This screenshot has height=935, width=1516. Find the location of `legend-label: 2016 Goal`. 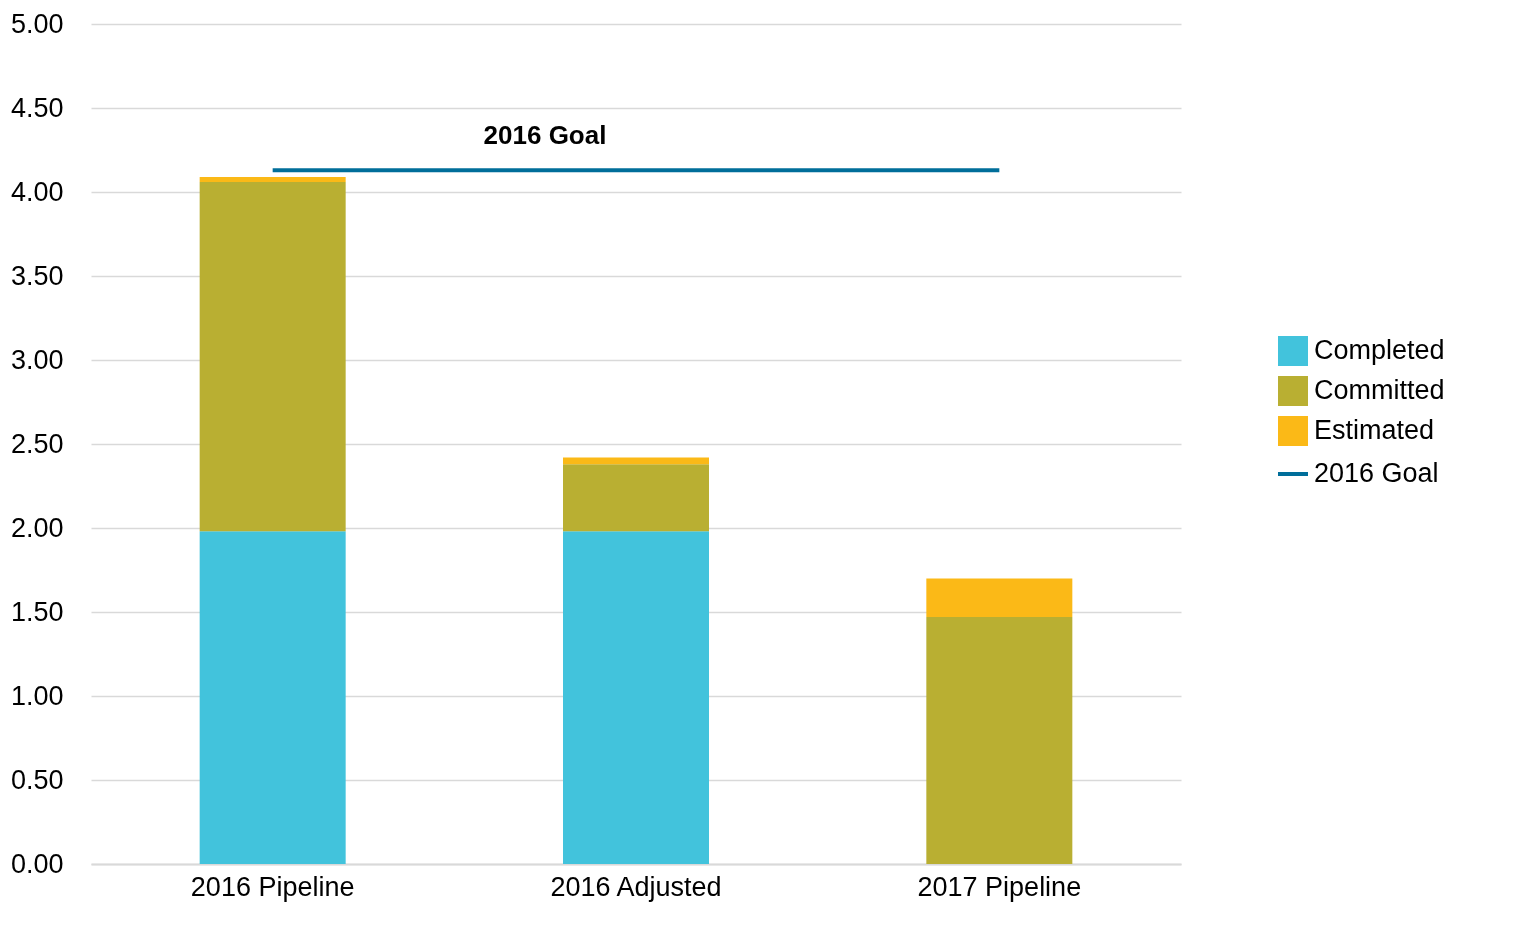

legend-label: 2016 Goal is located at coordinates (1376, 473).